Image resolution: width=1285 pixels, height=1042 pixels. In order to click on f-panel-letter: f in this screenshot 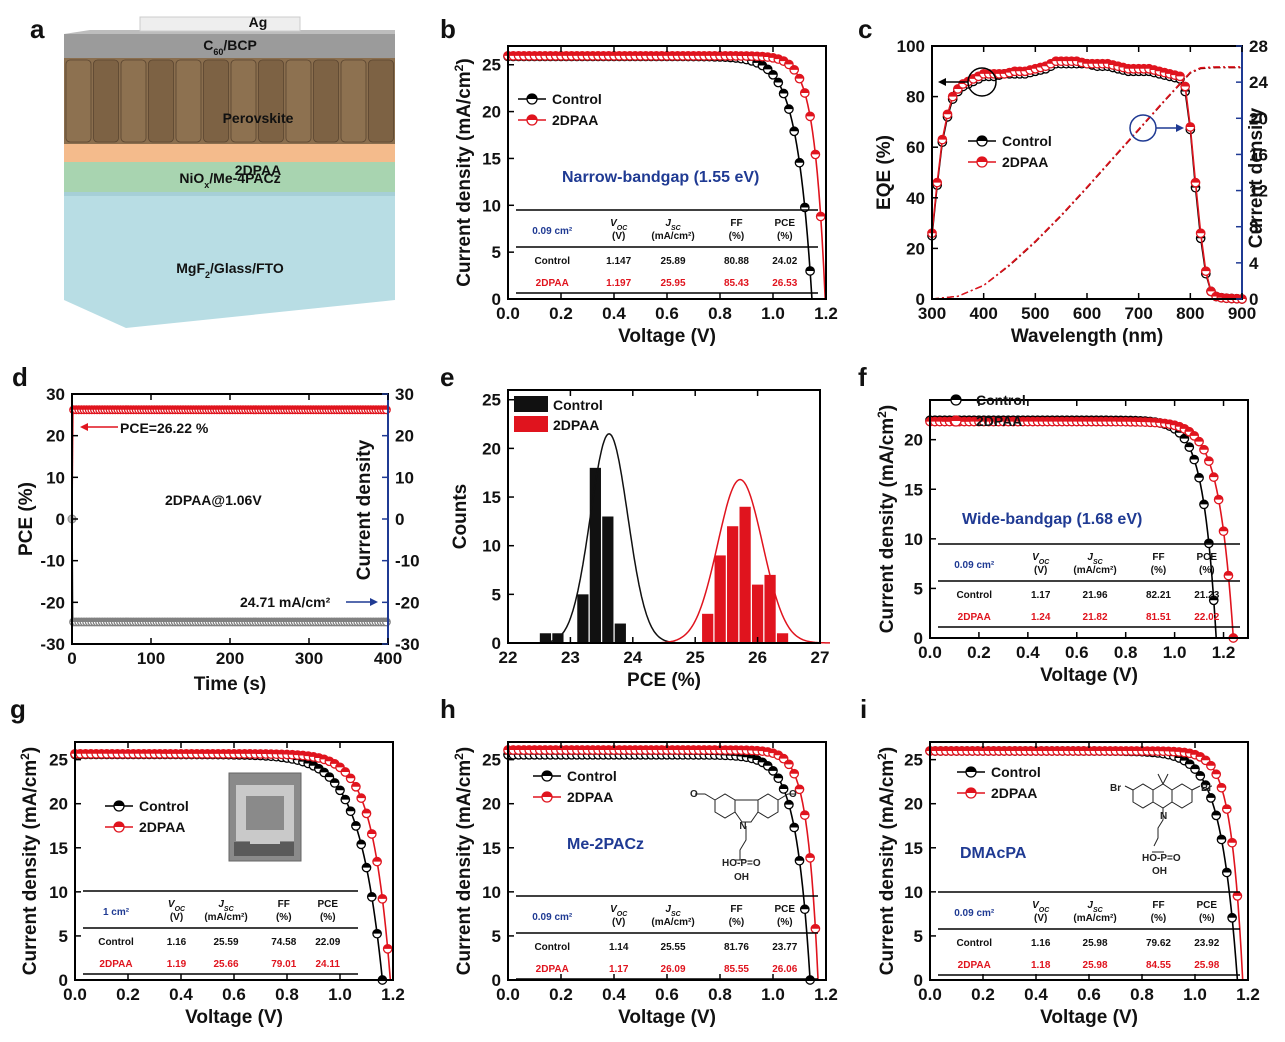, I will do `click(862, 377)`.